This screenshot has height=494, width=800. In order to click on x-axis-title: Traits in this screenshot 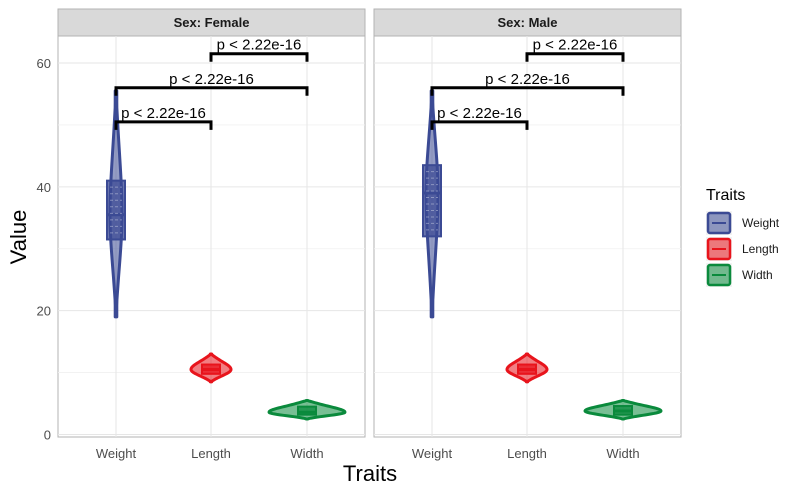, I will do `click(370, 473)`.